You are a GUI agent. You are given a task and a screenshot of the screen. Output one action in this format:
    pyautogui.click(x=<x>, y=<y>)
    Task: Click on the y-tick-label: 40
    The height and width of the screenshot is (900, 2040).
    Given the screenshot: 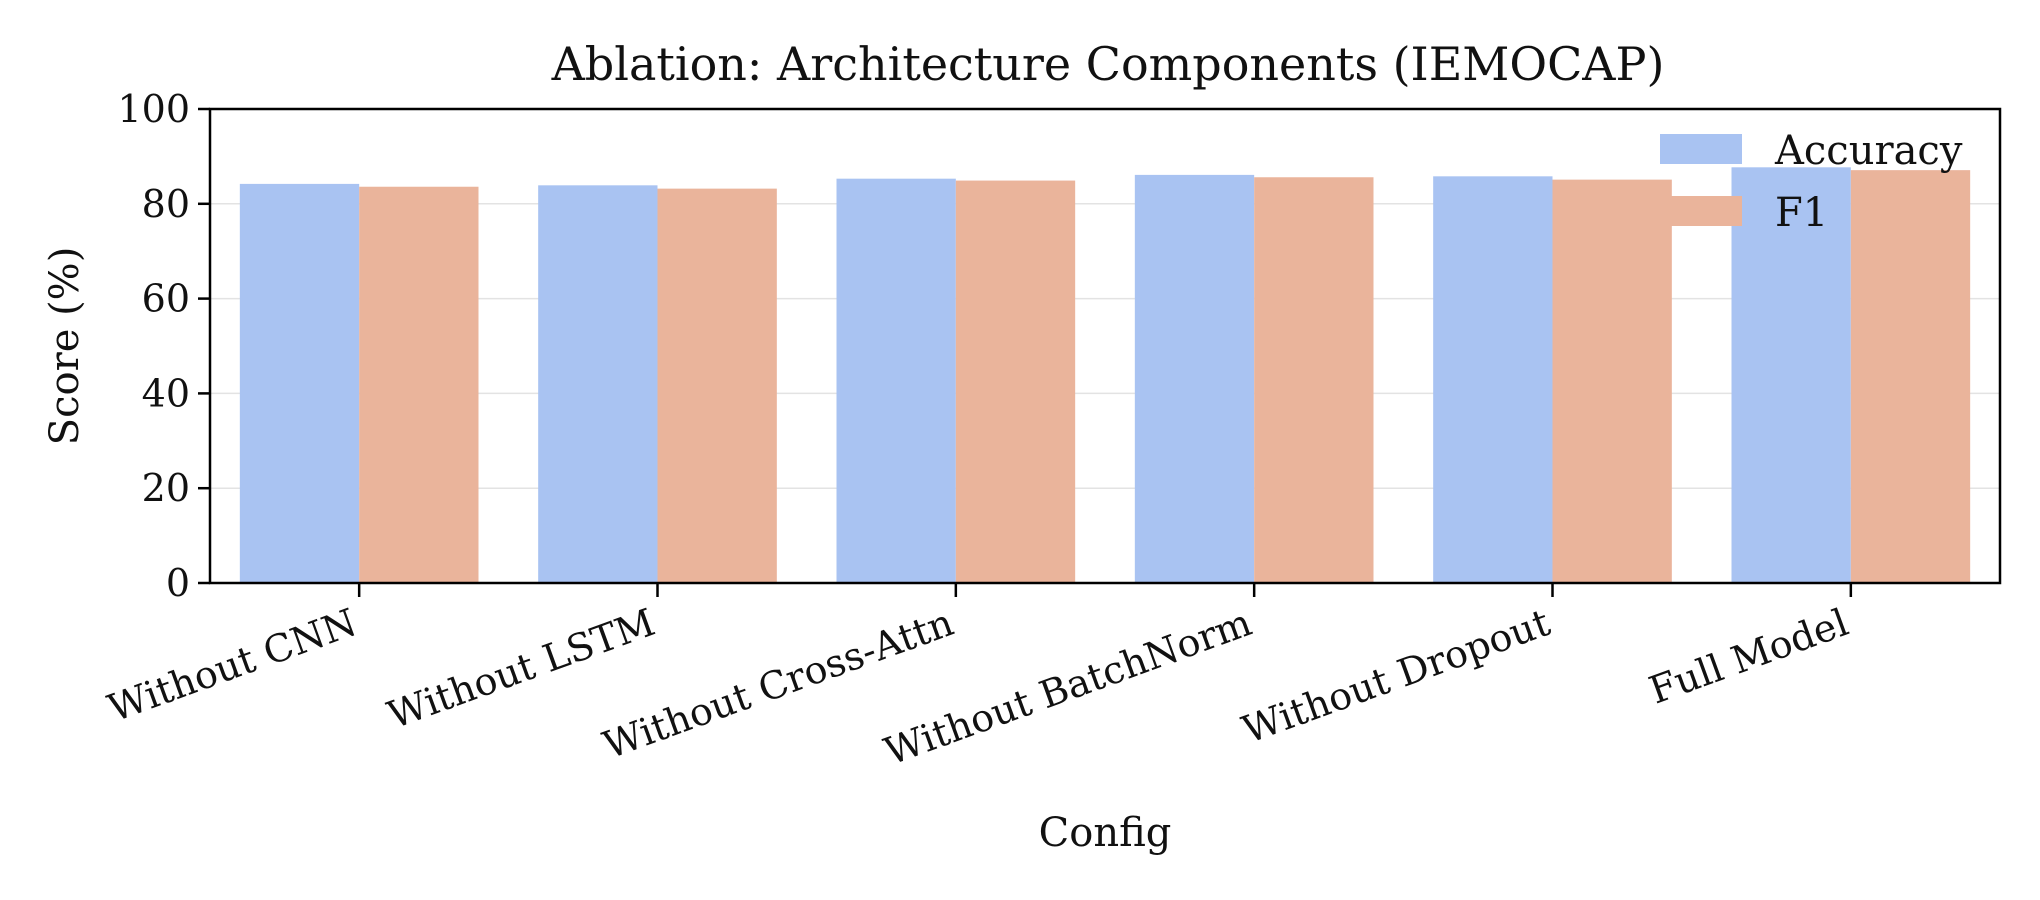 What is the action you would take?
    pyautogui.click(x=166, y=393)
    